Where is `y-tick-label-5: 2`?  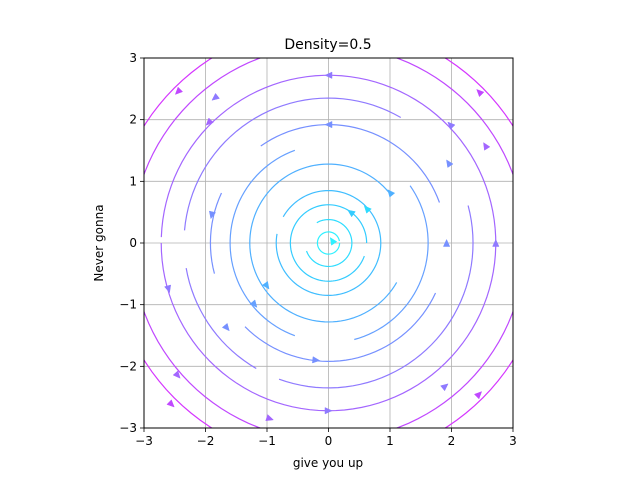
y-tick-label-5: 2 is located at coordinates (133, 120).